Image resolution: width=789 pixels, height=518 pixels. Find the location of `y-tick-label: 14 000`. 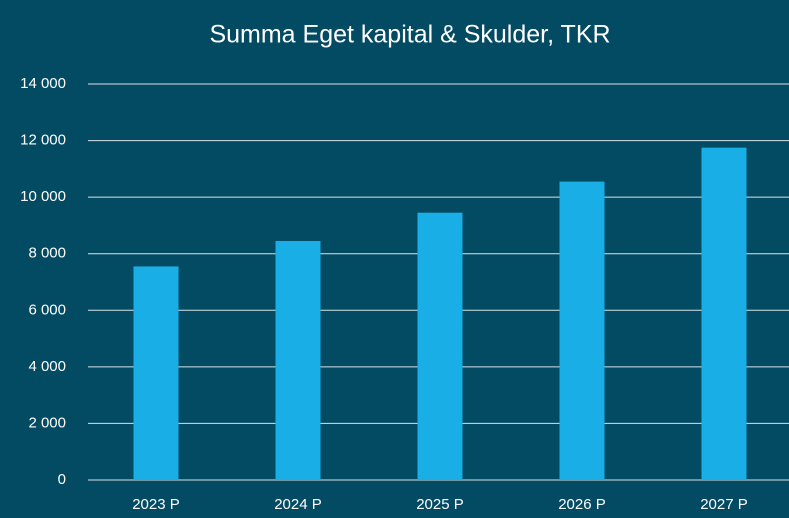

y-tick-label: 14 000 is located at coordinates (43, 83).